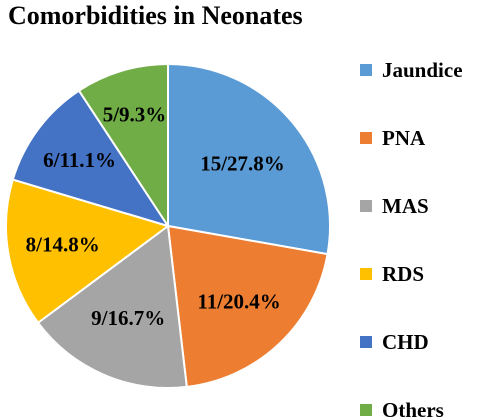 The height and width of the screenshot is (419, 487). I want to click on legend-swatch-chd, so click(366, 342).